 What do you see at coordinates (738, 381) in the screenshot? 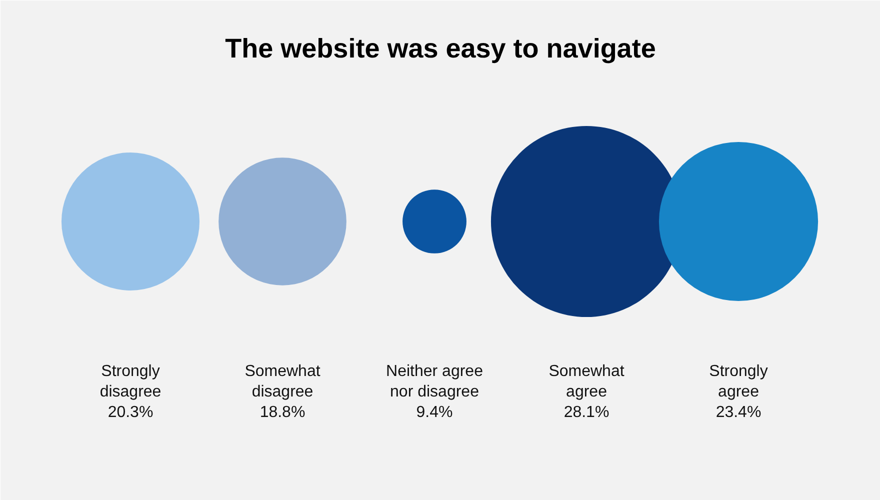
I see `category-label: Strongly agree` at bounding box center [738, 381].